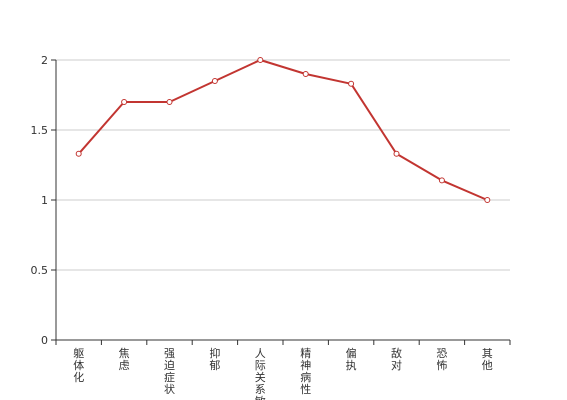  What do you see at coordinates (305, 371) in the screenshot?
I see `x-category-label: 精神病性` at bounding box center [305, 371].